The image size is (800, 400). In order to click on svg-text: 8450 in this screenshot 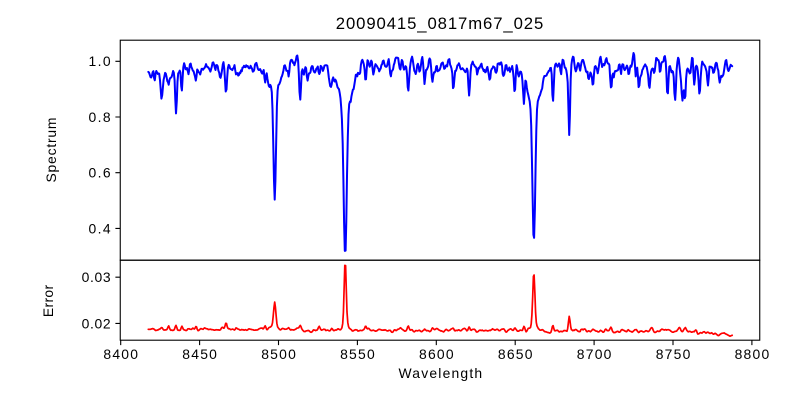, I will do `click(199, 354)`.